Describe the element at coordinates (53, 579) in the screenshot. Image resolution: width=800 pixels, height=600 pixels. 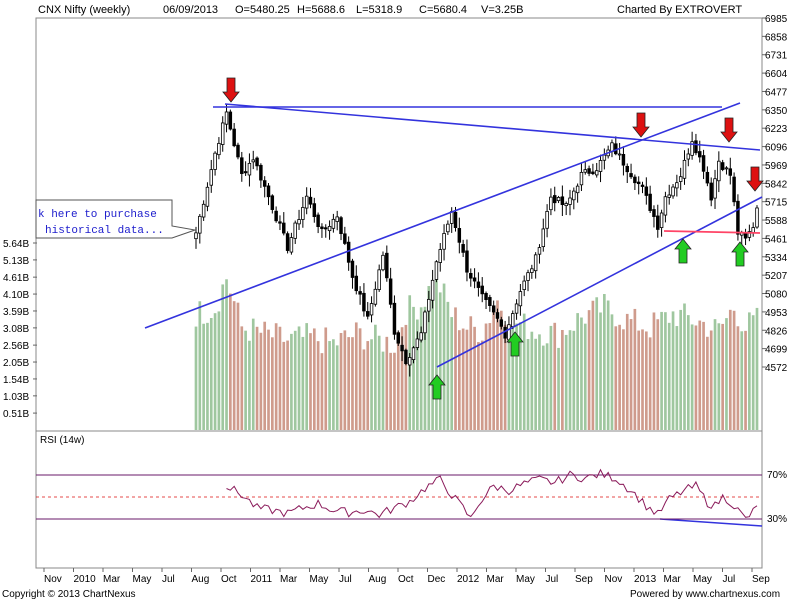
I see `x-tick-label: Nov` at that location.